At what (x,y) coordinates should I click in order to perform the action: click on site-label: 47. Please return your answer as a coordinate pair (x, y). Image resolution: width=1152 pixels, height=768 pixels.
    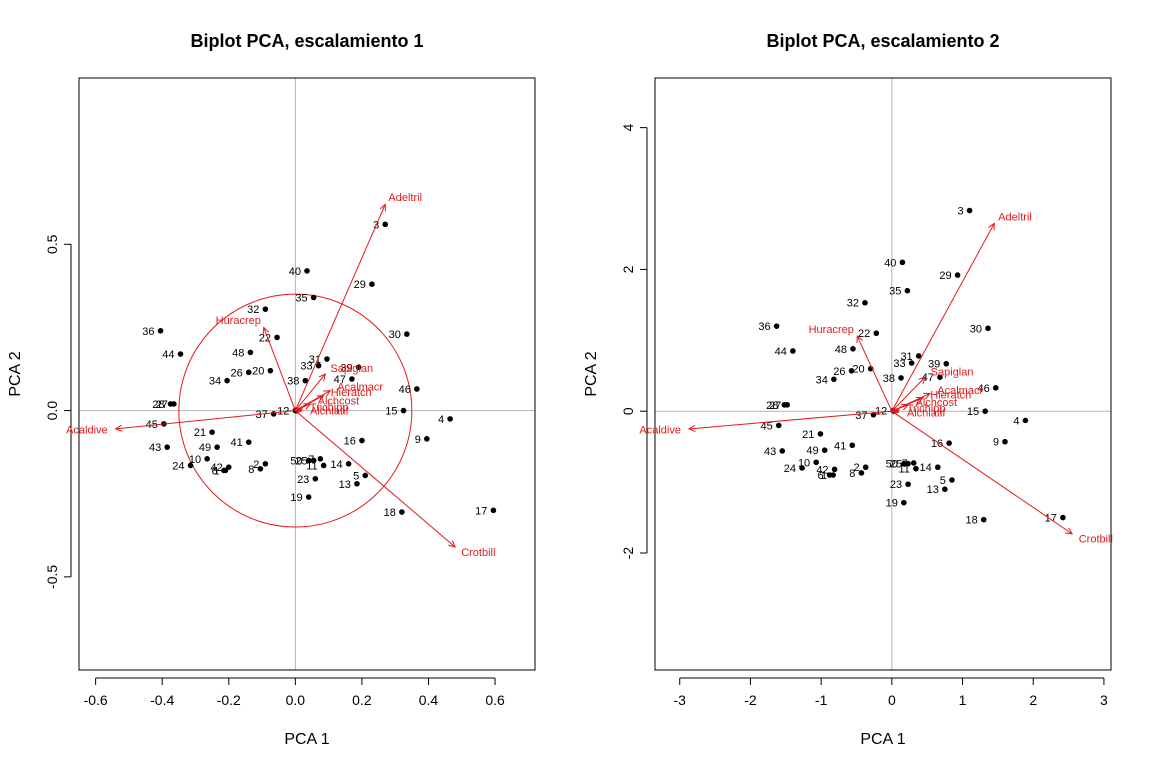
    Looking at the image, I should click on (340, 380).